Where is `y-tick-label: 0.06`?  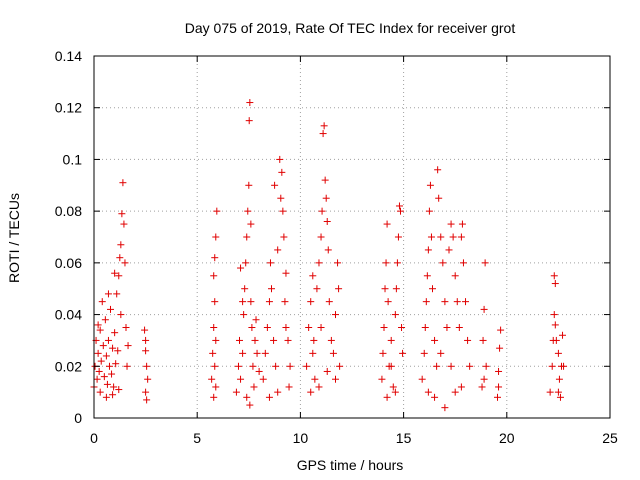 y-tick-label: 0.06 is located at coordinates (68, 263).